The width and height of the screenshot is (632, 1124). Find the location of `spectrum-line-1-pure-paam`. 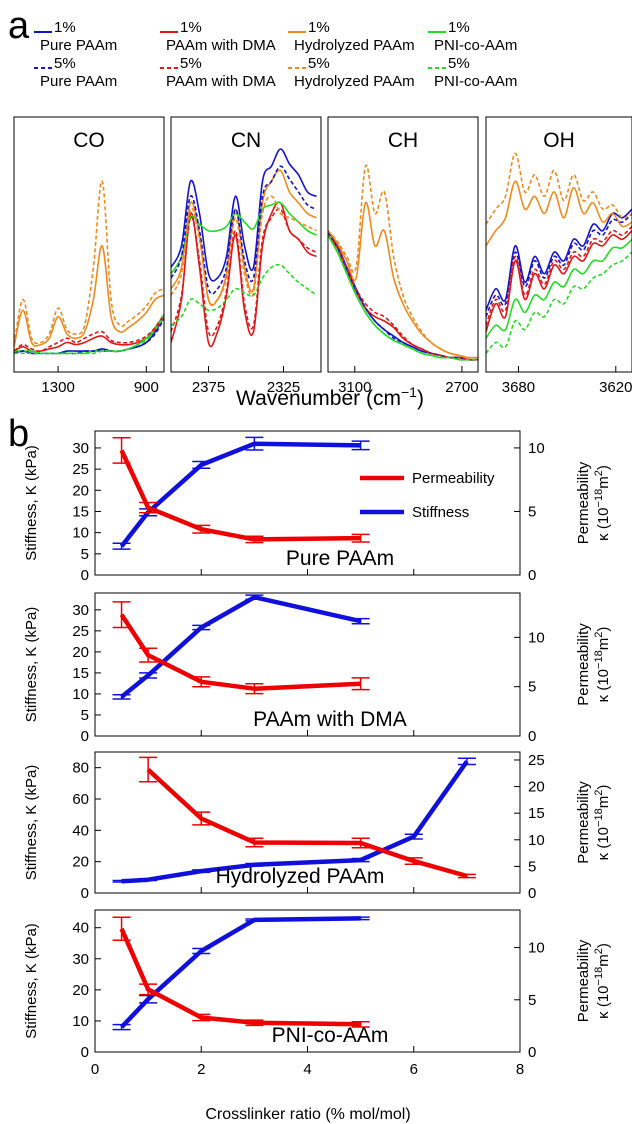

spectrum-line-1-pure-paam is located at coordinates (244, 215).